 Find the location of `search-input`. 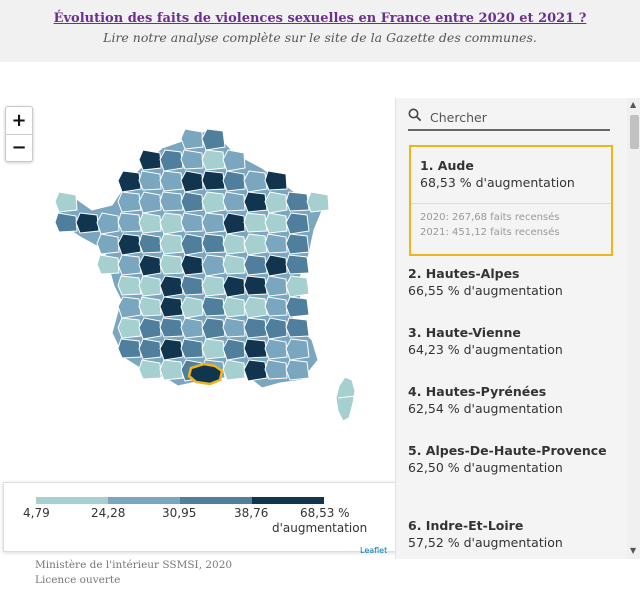

search-input is located at coordinates (520, 117).